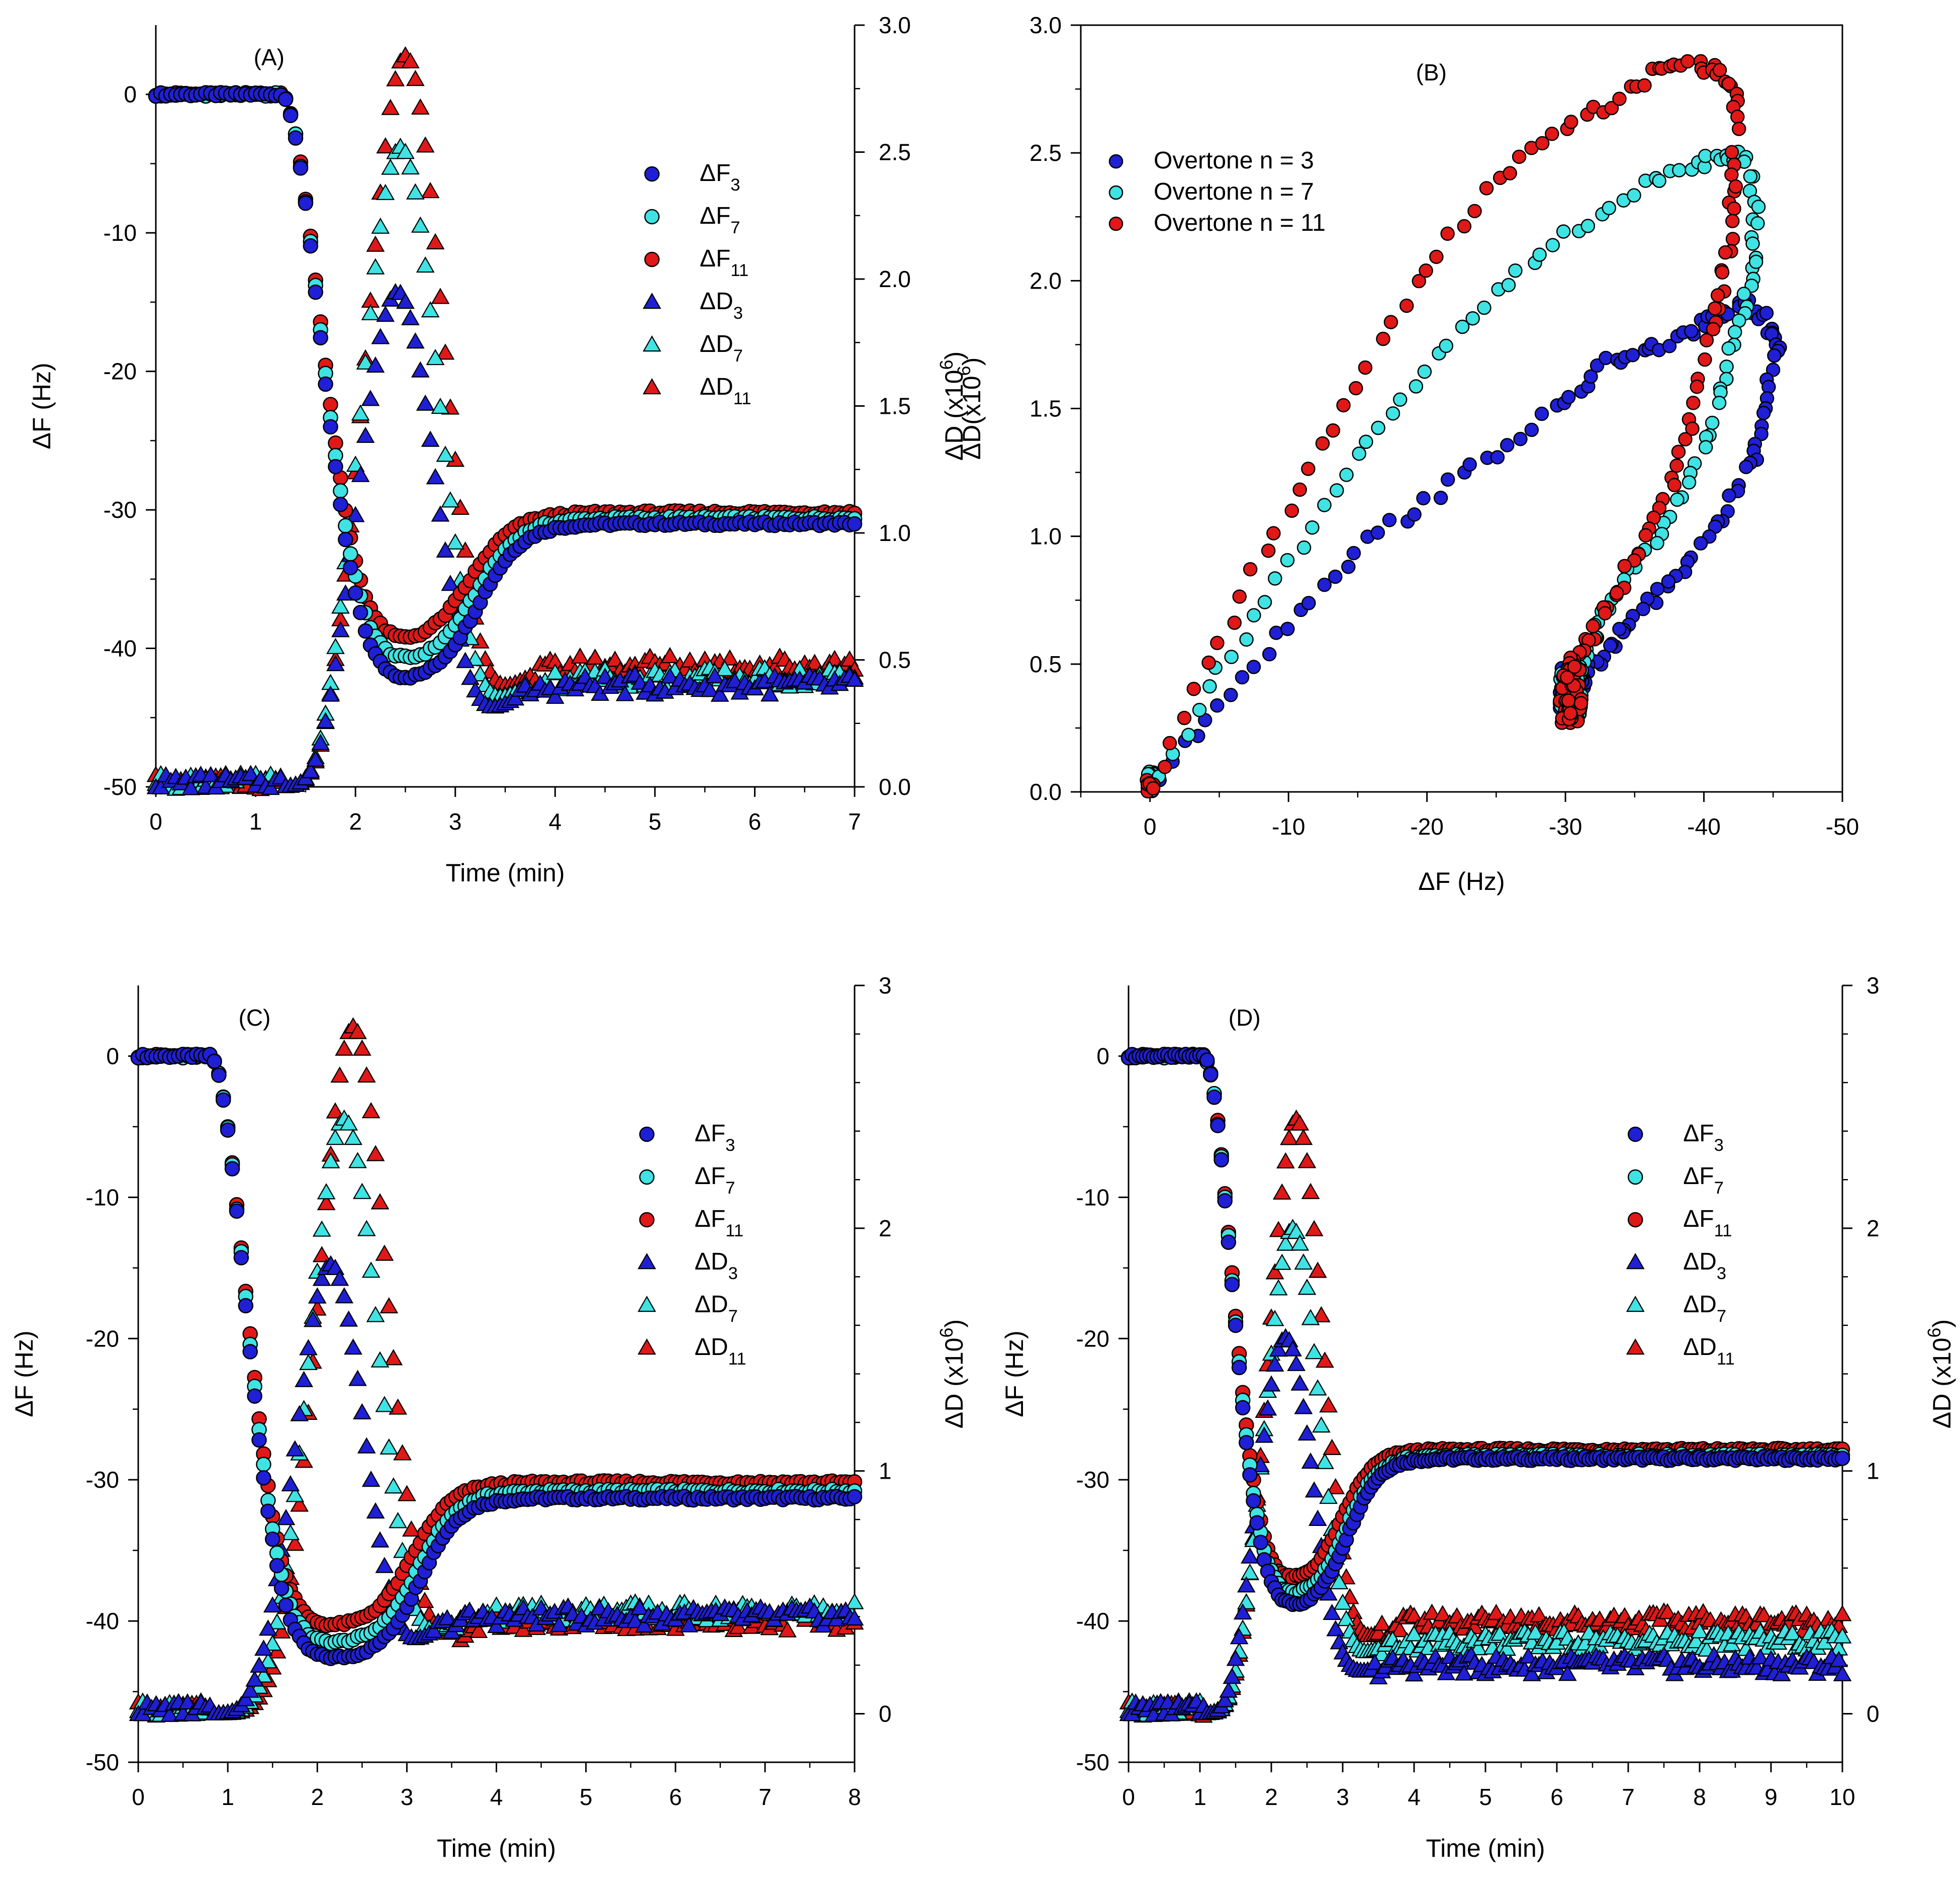 Image resolution: width=1960 pixels, height=1896 pixels. What do you see at coordinates (1046, 25) in the screenshot?
I see `y-tick-label: 3.0` at bounding box center [1046, 25].